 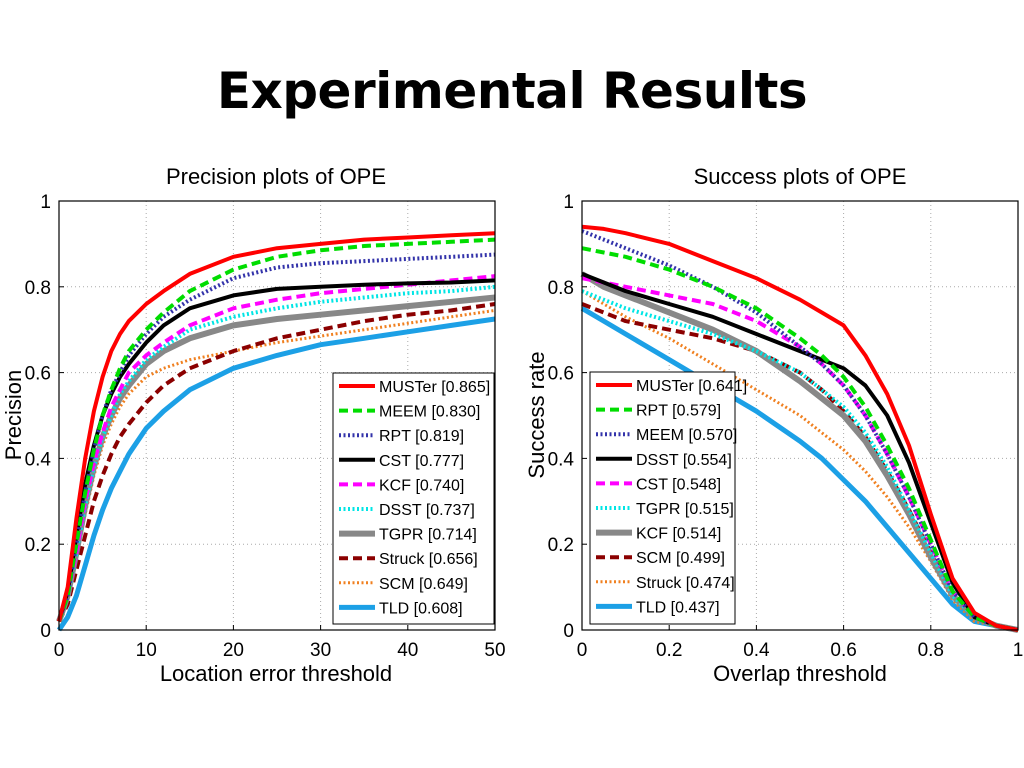 What do you see at coordinates (756, 650) in the screenshot?
I see `success-xtick-label: 0.4` at bounding box center [756, 650].